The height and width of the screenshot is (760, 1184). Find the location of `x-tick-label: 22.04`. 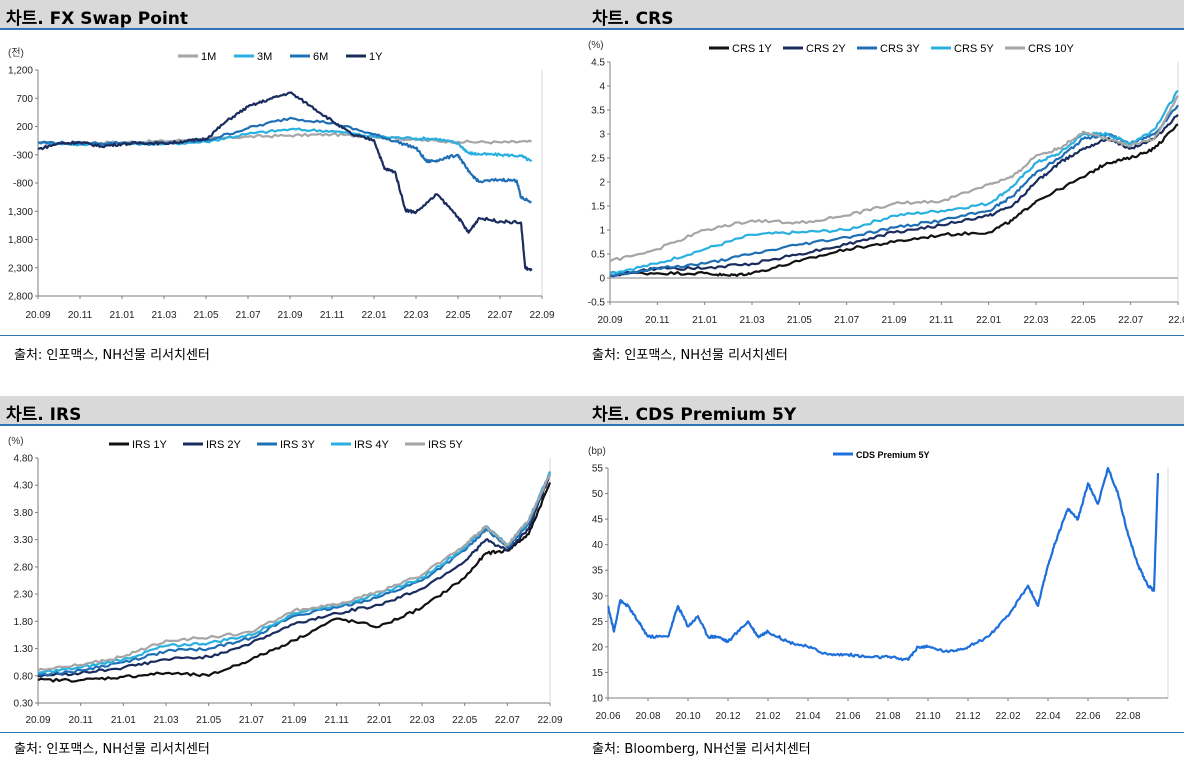

x-tick-label: 22.04 is located at coordinates (1047, 716).